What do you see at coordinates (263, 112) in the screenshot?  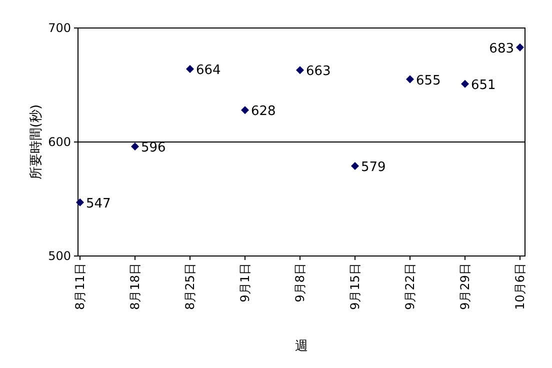 I see `data-label: 628` at bounding box center [263, 112].